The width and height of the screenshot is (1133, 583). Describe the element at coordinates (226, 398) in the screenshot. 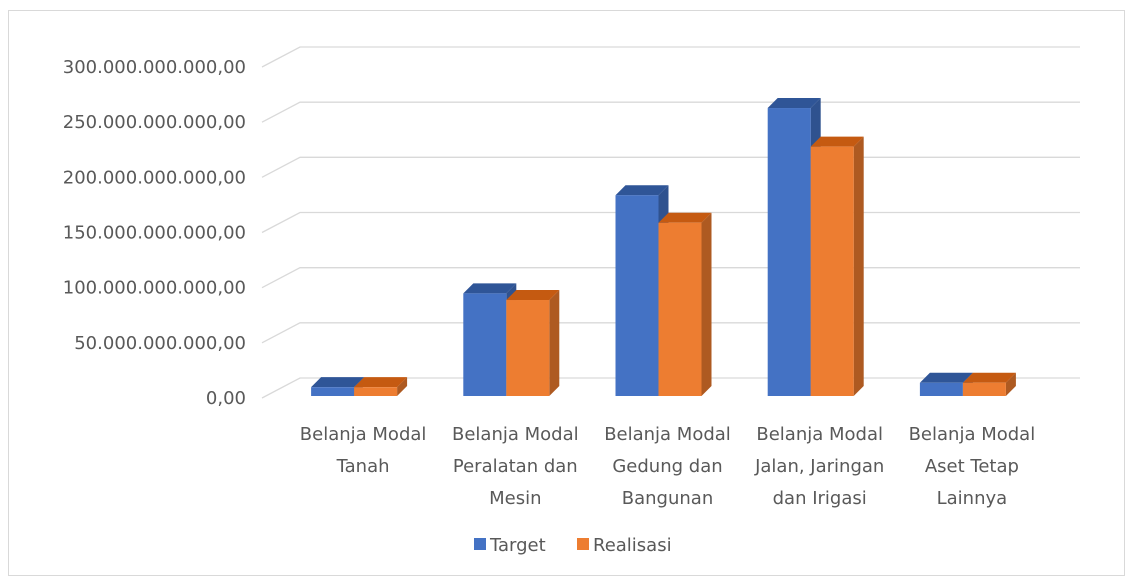

I see `y-tick-label: 0,00` at that location.